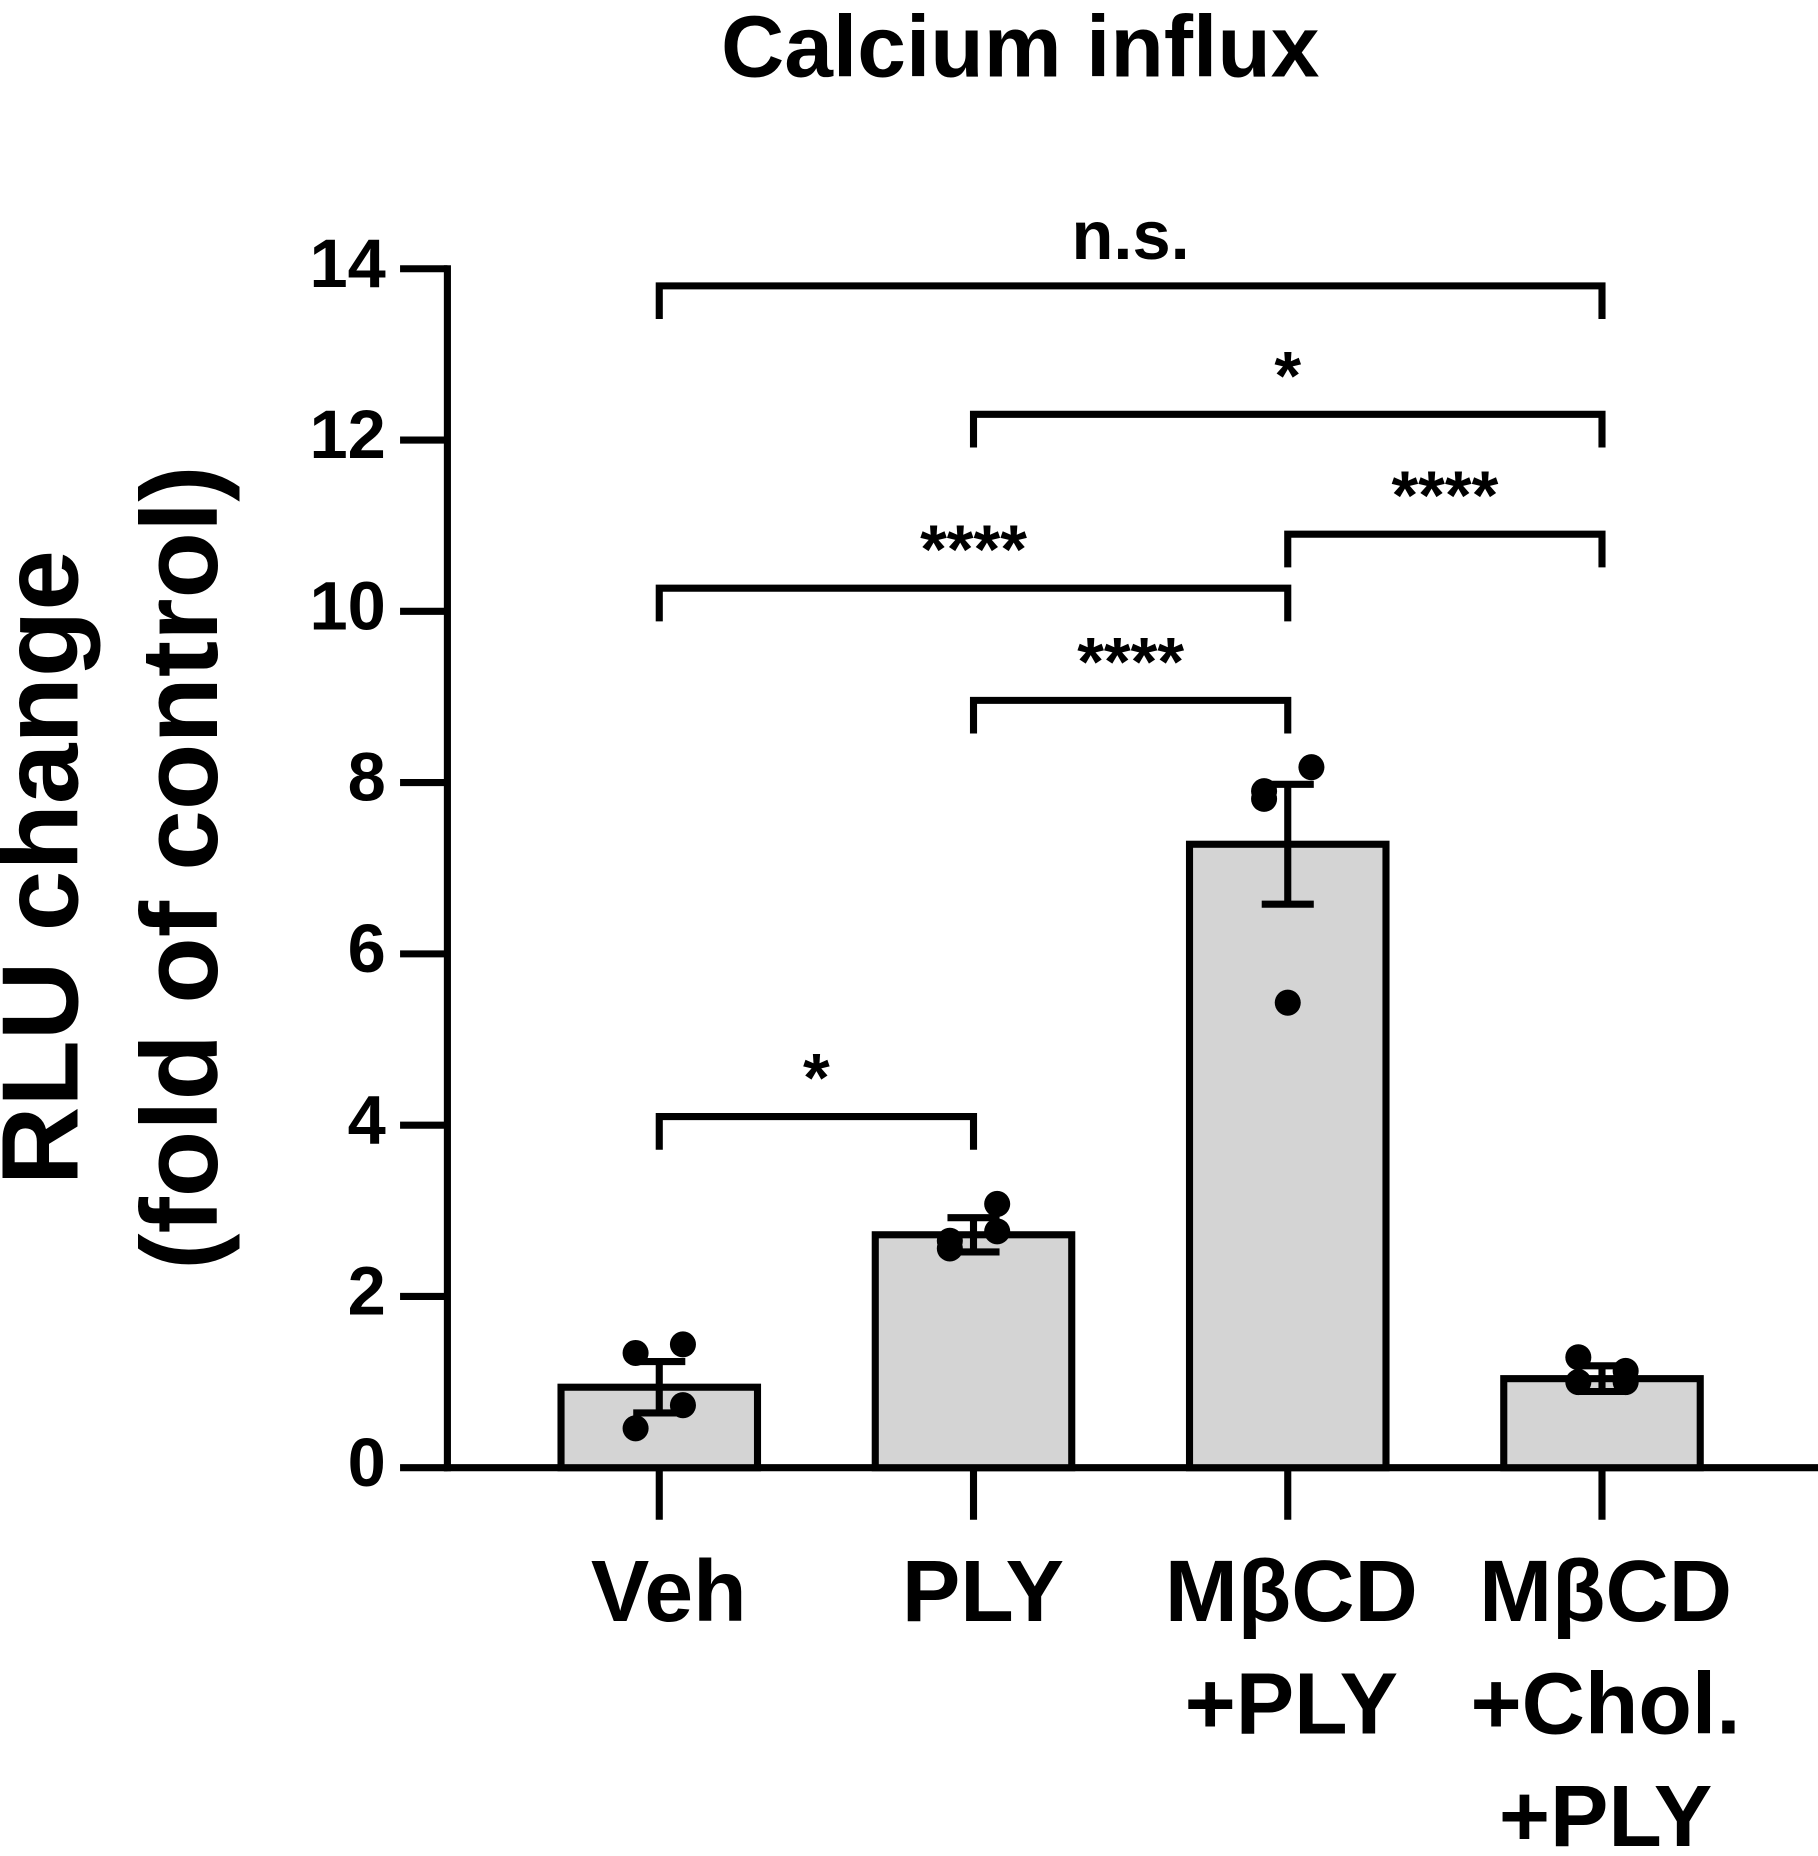  I want to click on y-tick-label: 14, so click(348, 263).